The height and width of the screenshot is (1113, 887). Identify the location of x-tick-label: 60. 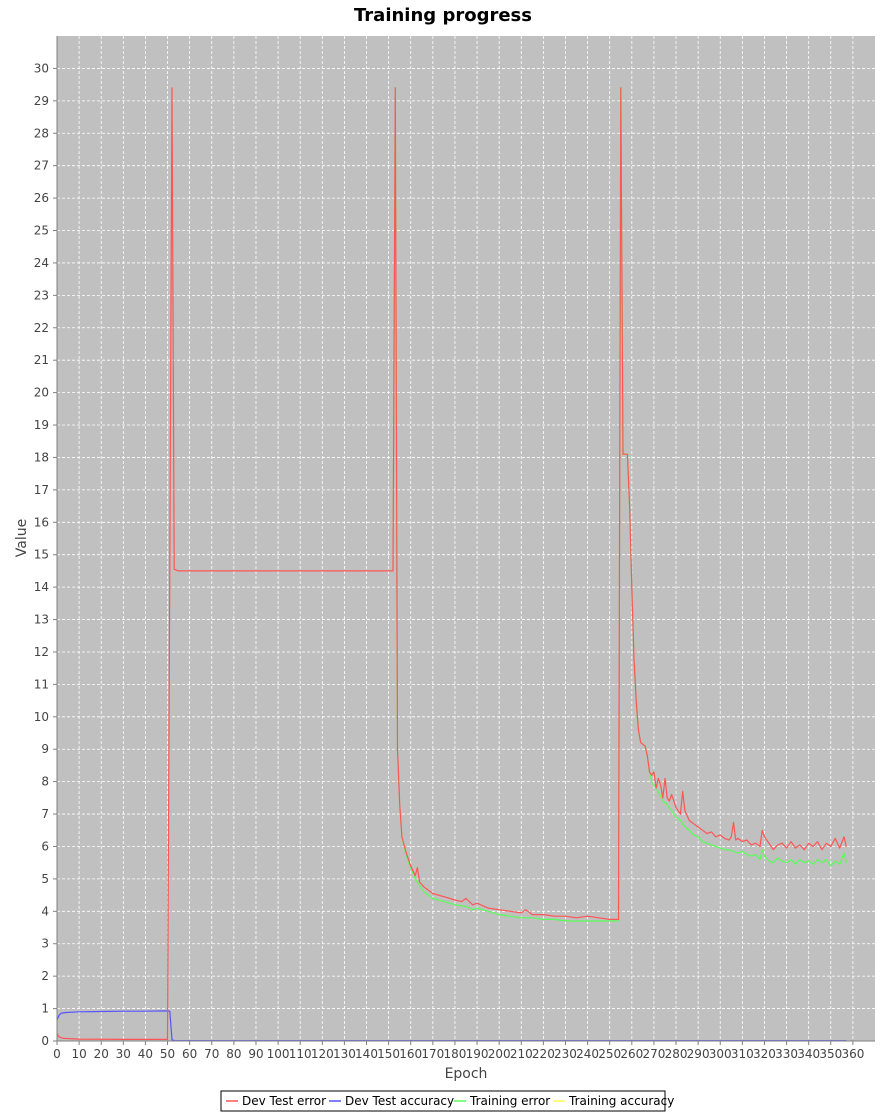
(189, 1054).